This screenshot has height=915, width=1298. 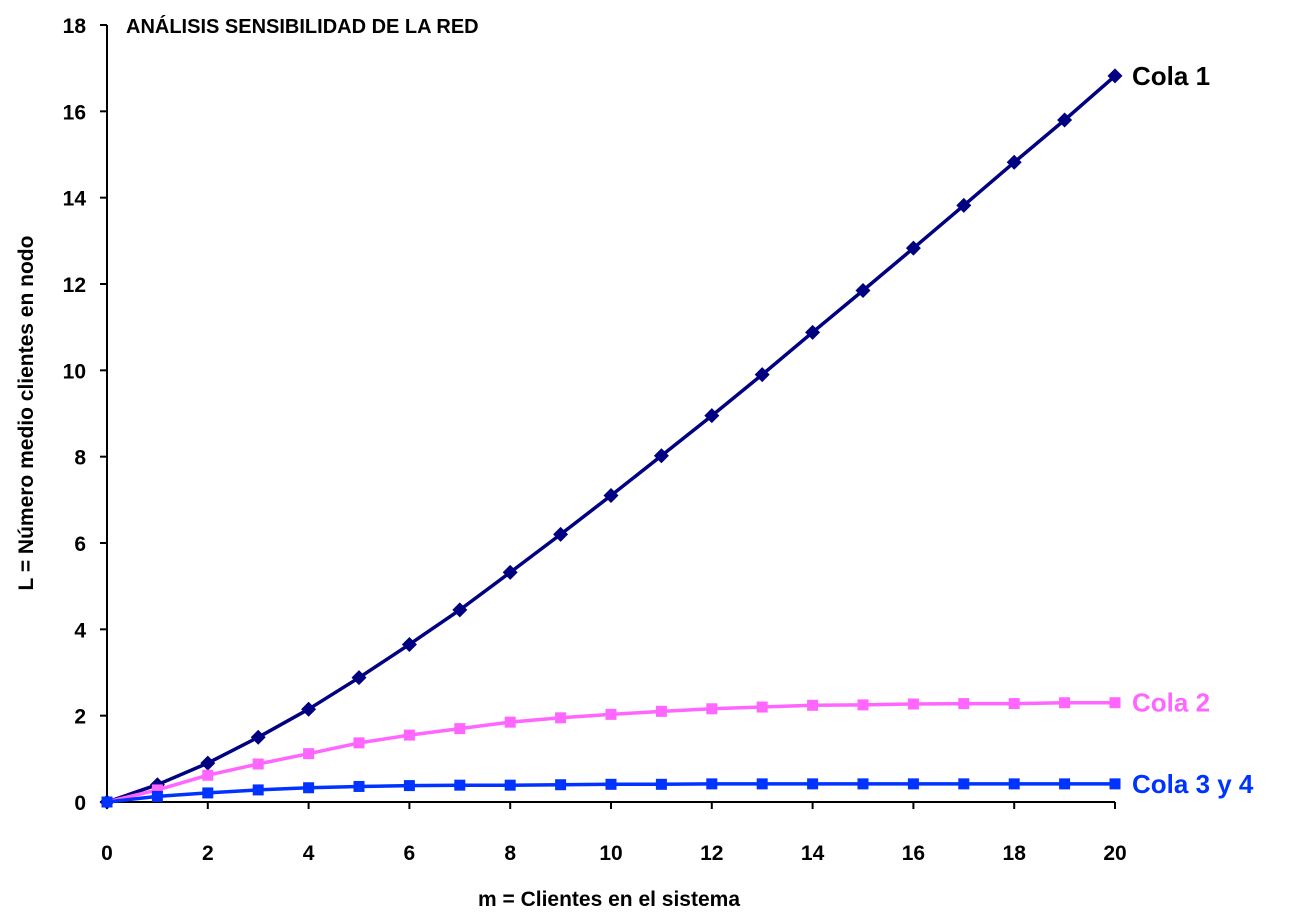 I want to click on y-tick-label: 18, so click(x=75, y=26).